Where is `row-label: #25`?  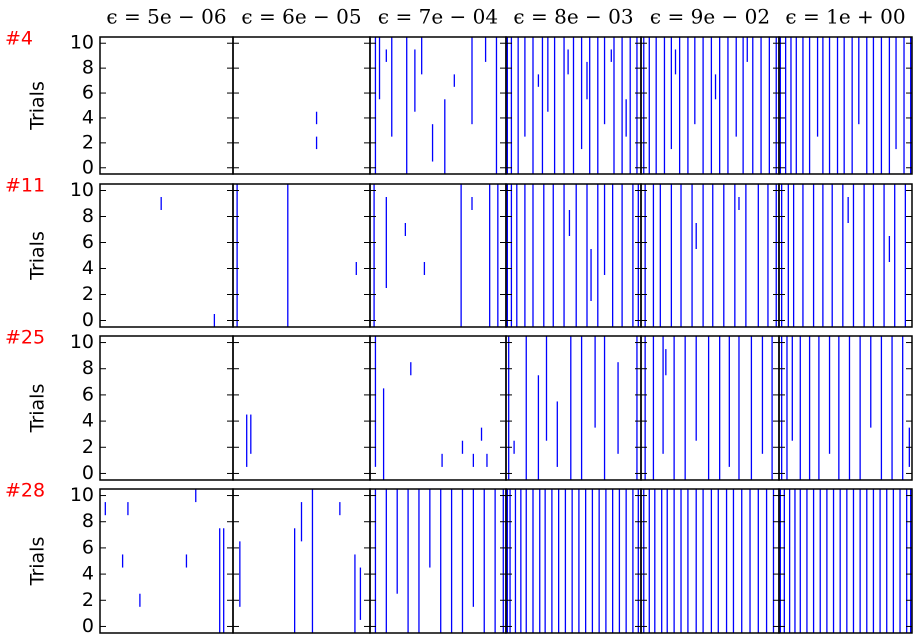 row-label: #25 is located at coordinates (25, 338).